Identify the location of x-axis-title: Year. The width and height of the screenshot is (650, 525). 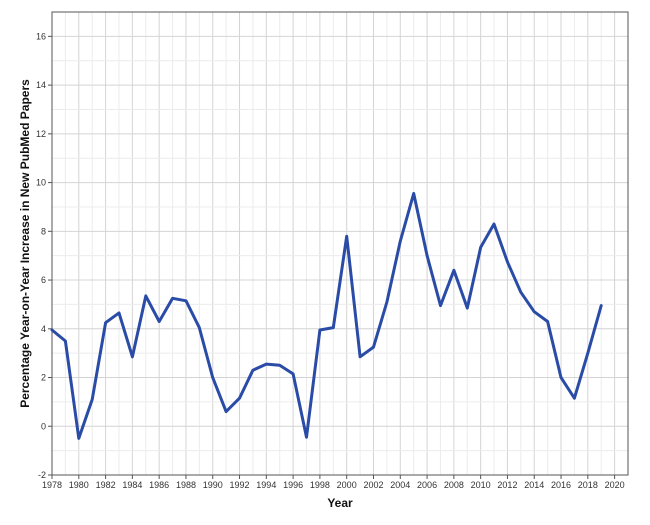
(340, 503).